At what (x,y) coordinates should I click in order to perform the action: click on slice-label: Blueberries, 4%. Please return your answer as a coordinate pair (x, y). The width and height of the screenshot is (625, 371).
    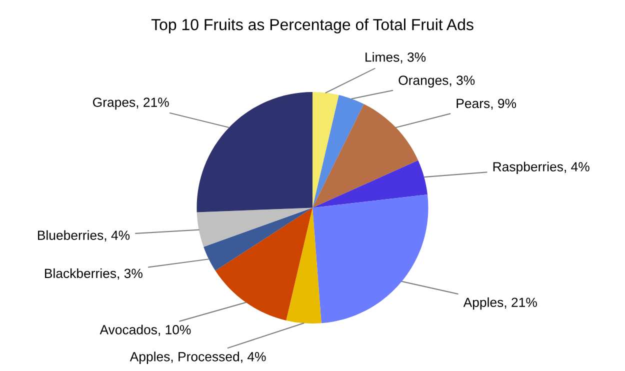
    Looking at the image, I should click on (84, 236).